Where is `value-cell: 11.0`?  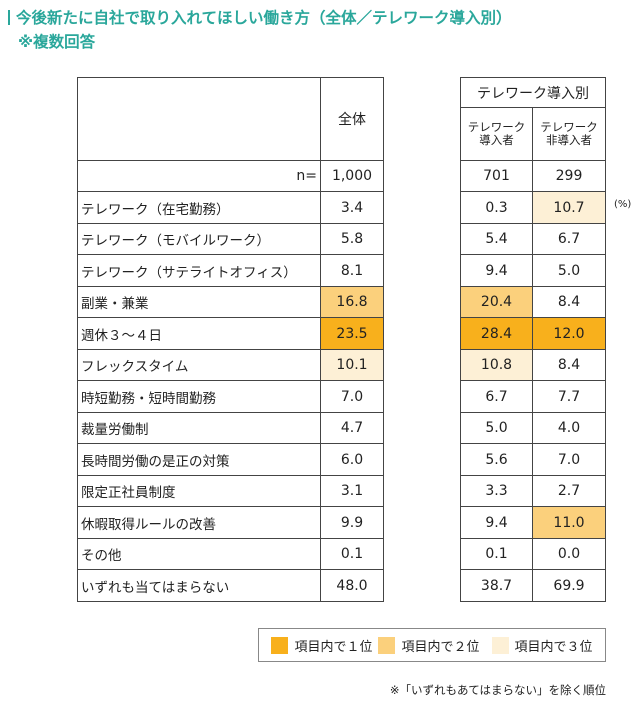 value-cell: 11.0 is located at coordinates (569, 522).